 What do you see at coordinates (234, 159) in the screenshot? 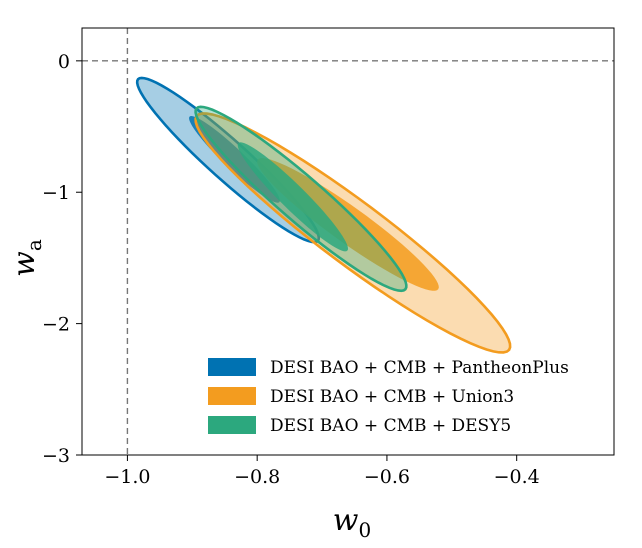
I see `contour-pantheonplus-1sigma` at bounding box center [234, 159].